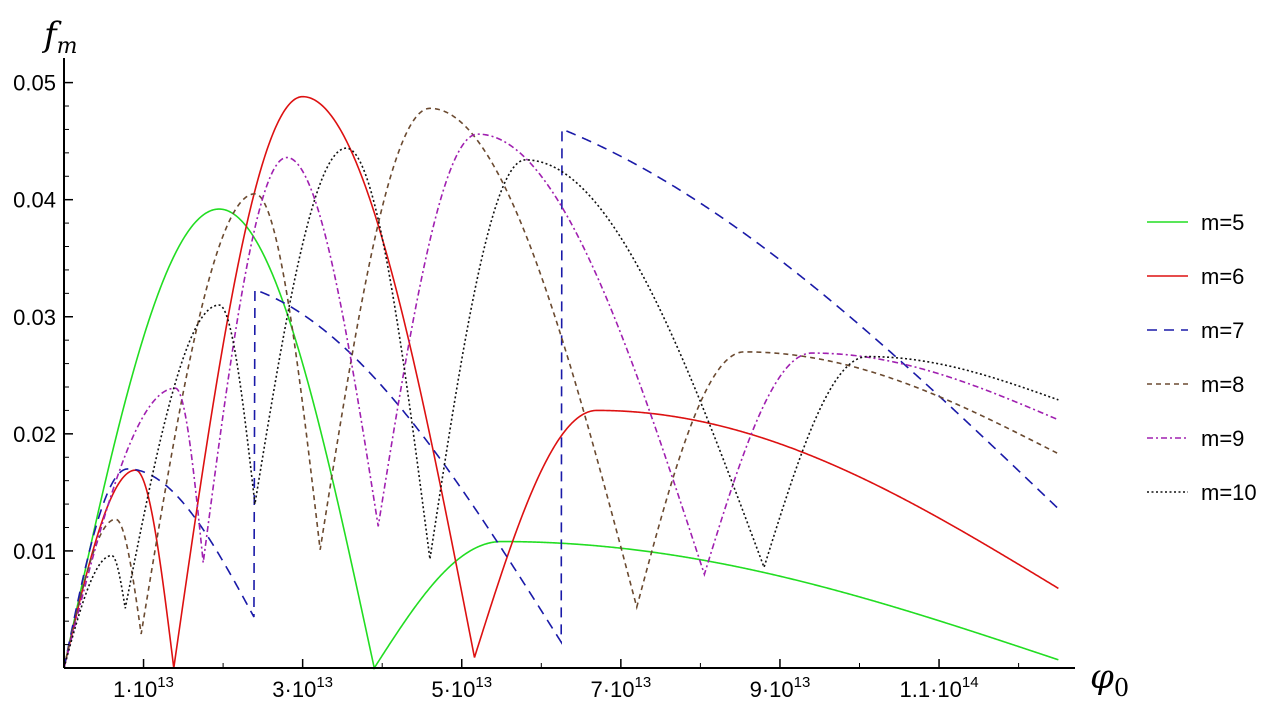  Describe the element at coordinates (1229, 492) in the screenshot. I see `legend-label: m=10` at that location.